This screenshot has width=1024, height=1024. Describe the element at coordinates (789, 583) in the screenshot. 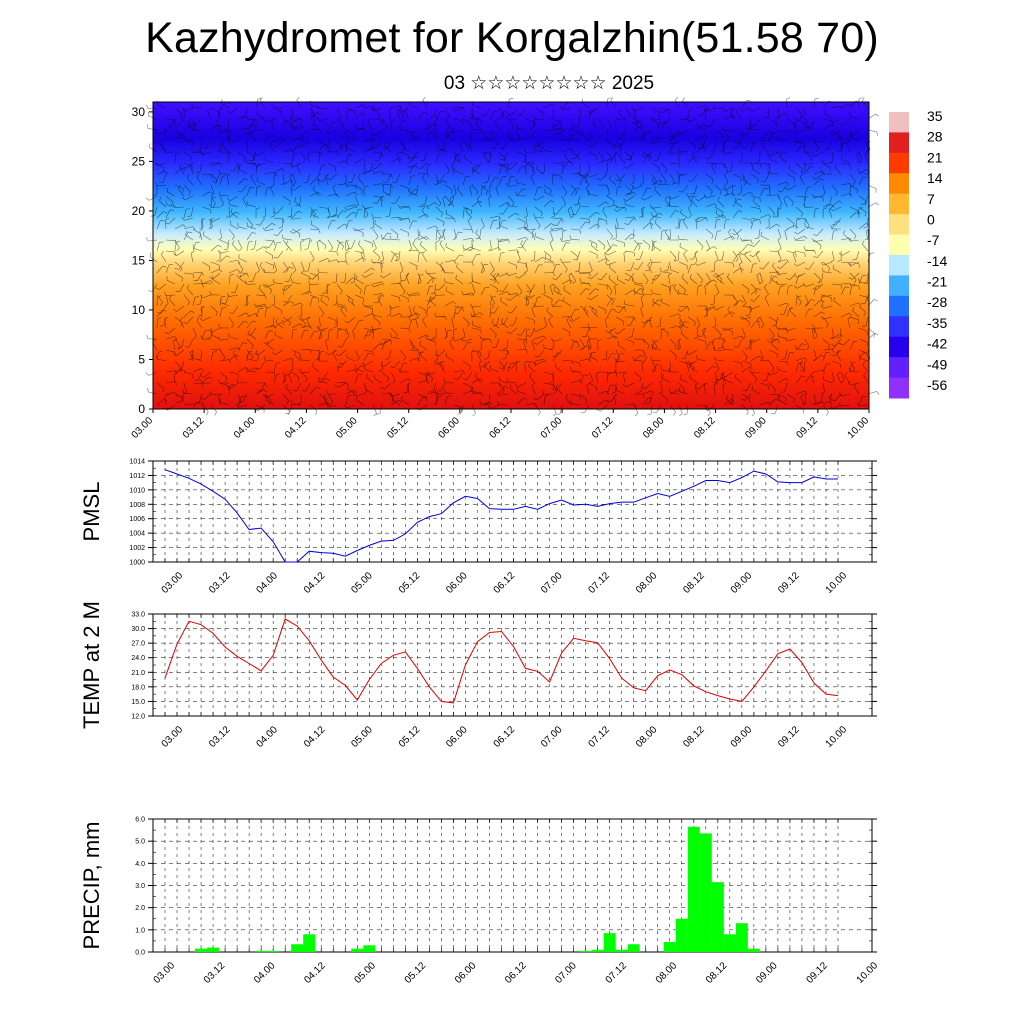

I see `xtick-label: 09.12` at that location.